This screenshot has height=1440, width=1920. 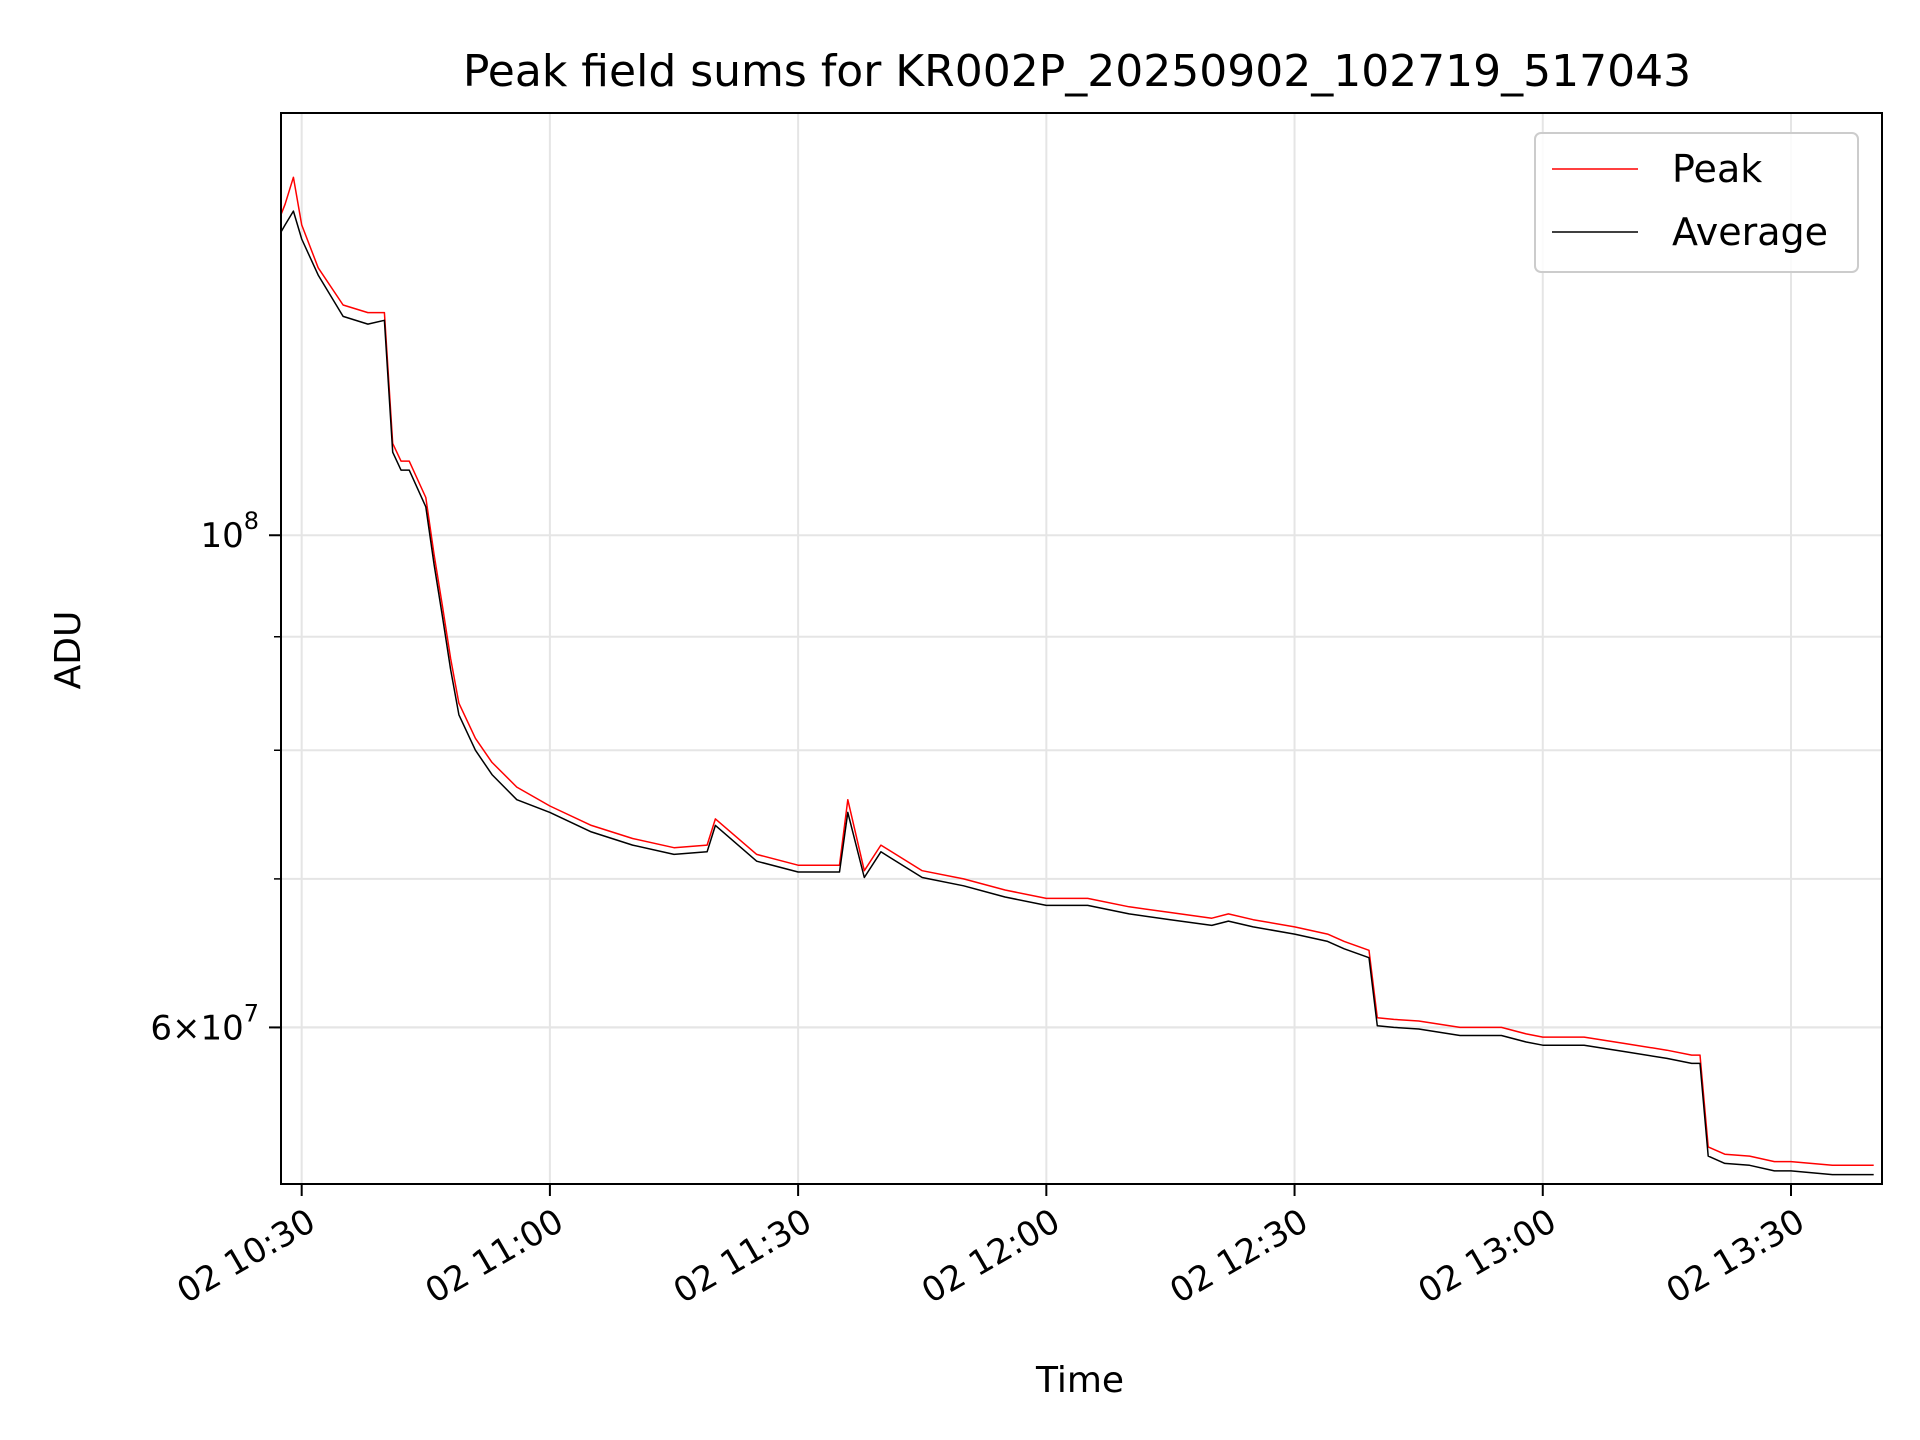 I want to click on legend-label-average: Average, so click(x=1750, y=232).